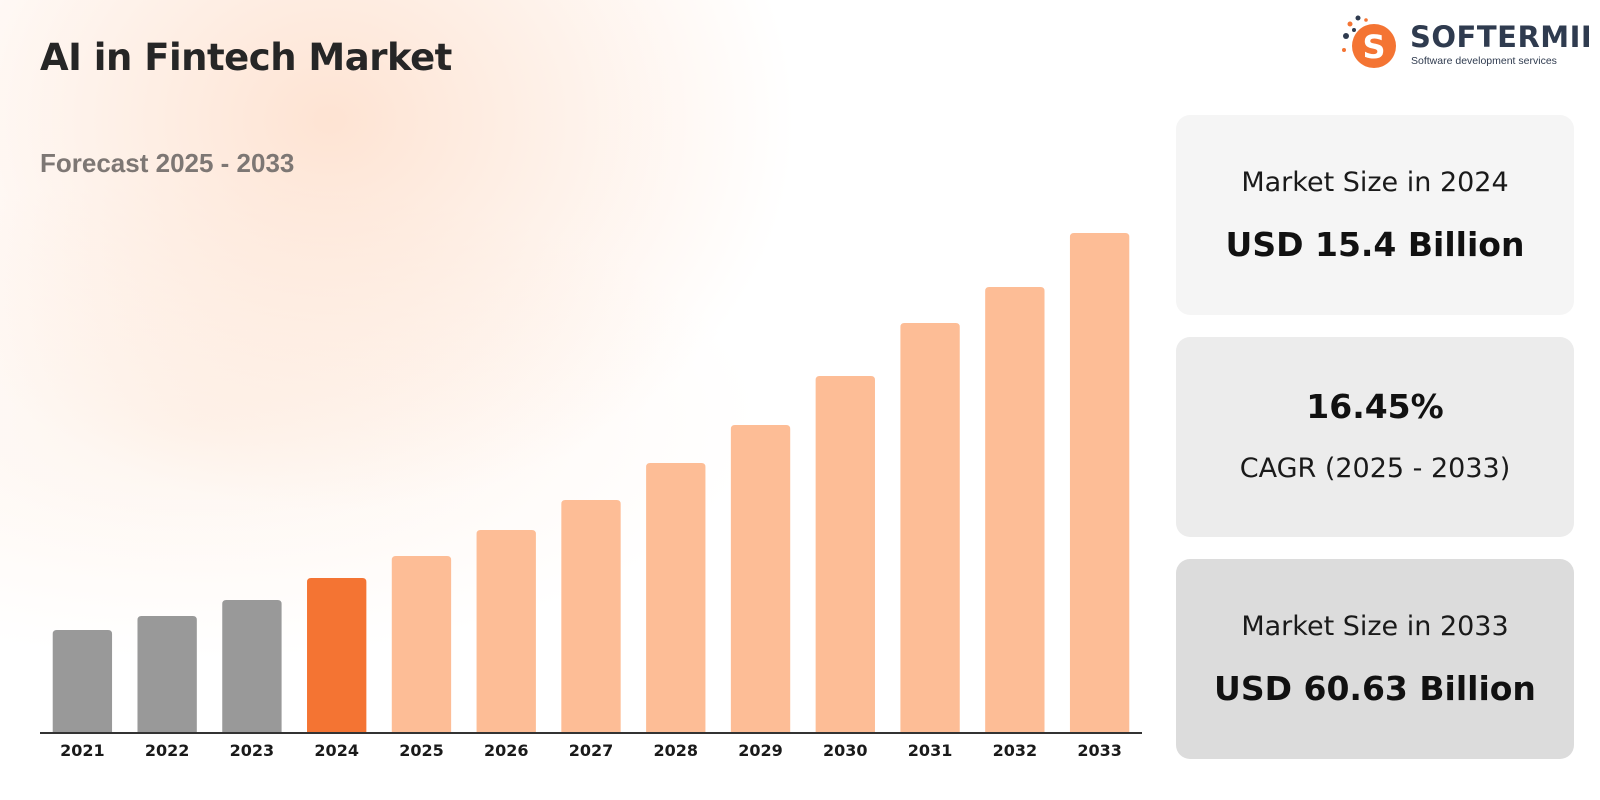 Image resolution: width=1600 pixels, height=800 pixels. Describe the element at coordinates (1375, 182) in the screenshot. I see `stat-label-size-2024: Market Size in 2024` at that location.